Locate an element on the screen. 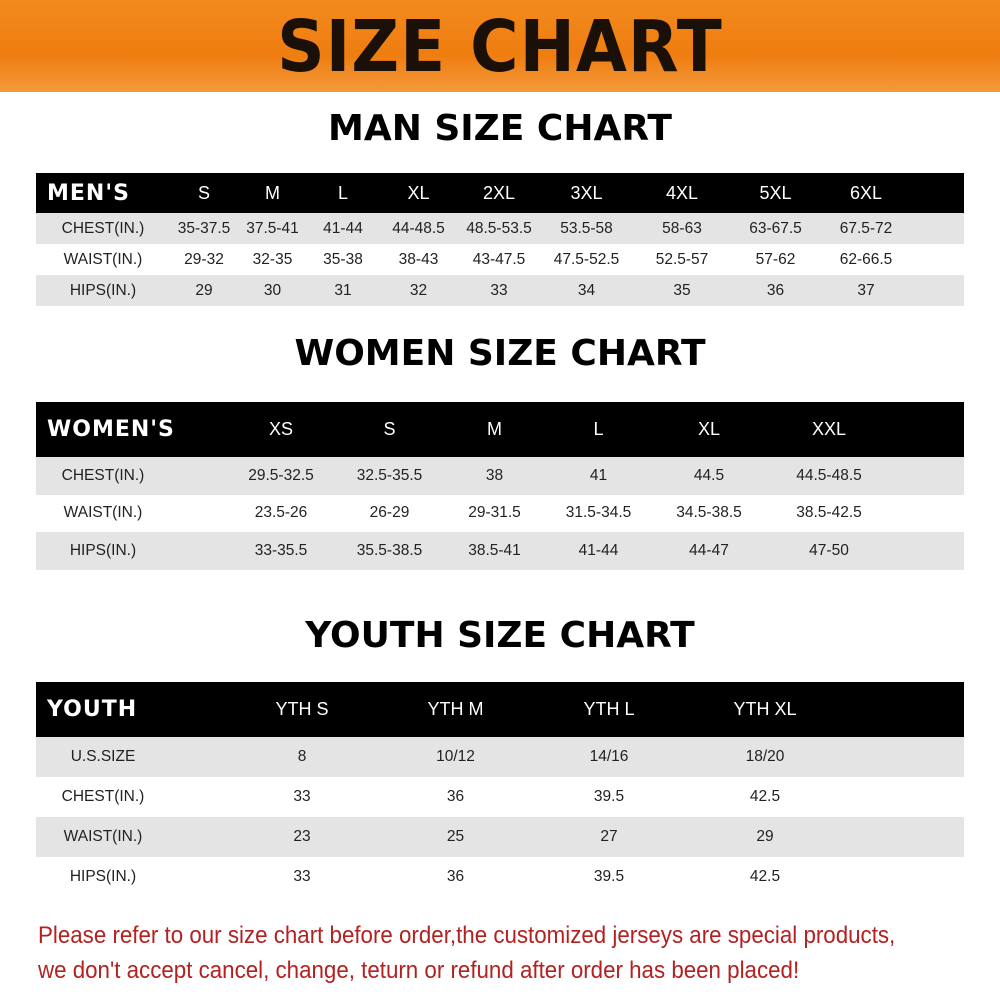 Image resolution: width=1000 pixels, height=1000 pixels. size-header: YTH S is located at coordinates (302, 709).